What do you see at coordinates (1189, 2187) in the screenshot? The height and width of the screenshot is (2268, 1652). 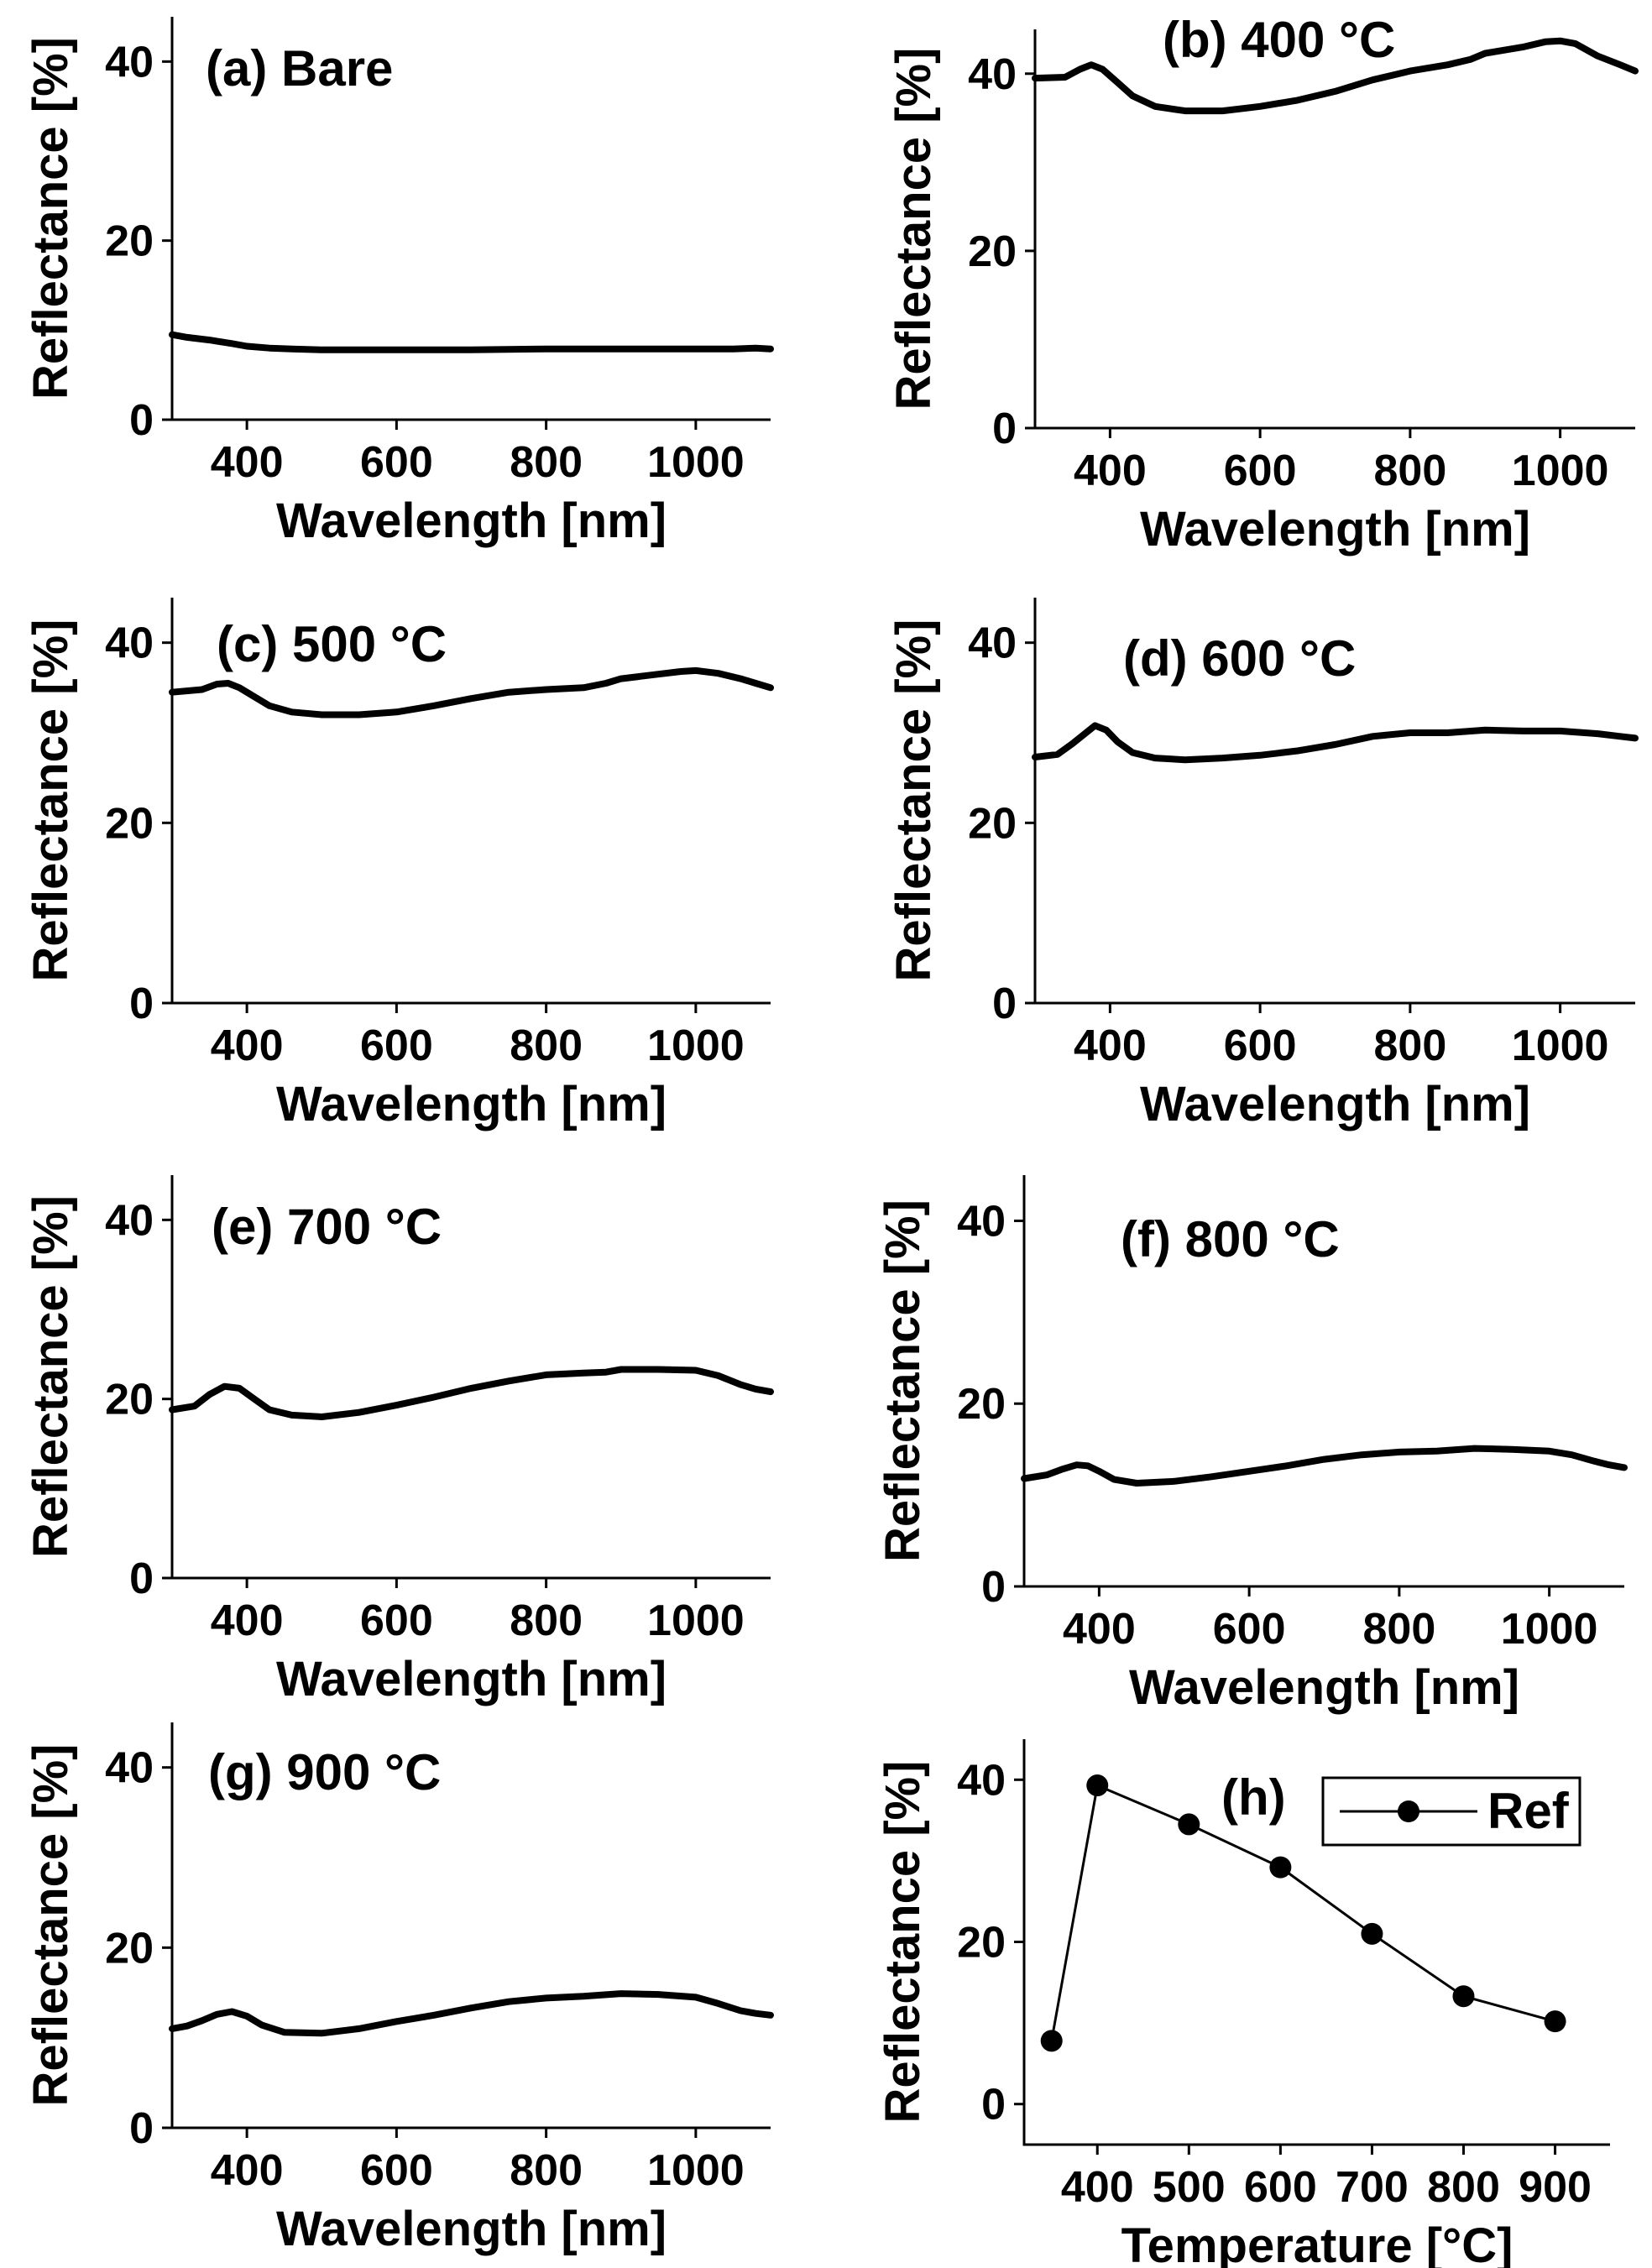 I see `x-tick-label: 500` at bounding box center [1189, 2187].